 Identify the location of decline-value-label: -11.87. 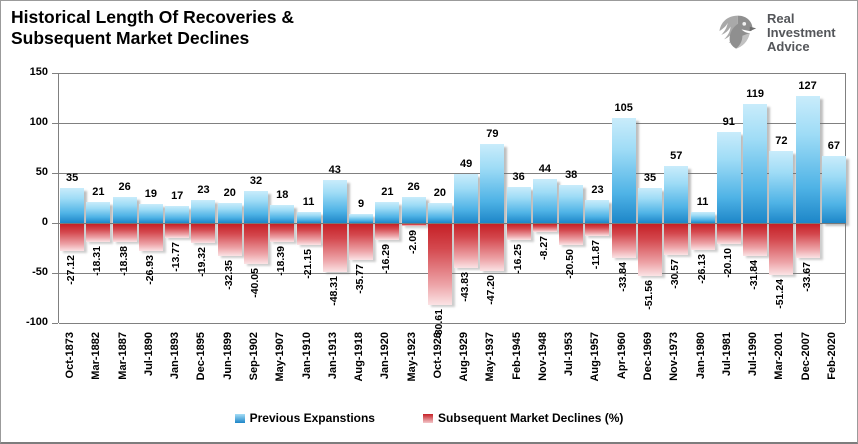
(596, 254).